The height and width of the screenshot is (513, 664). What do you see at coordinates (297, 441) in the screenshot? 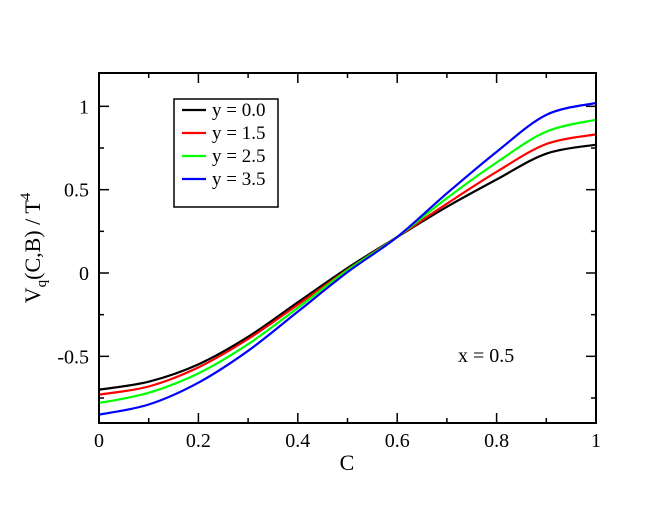
I see `x-tick-label: 0.4` at bounding box center [297, 441].